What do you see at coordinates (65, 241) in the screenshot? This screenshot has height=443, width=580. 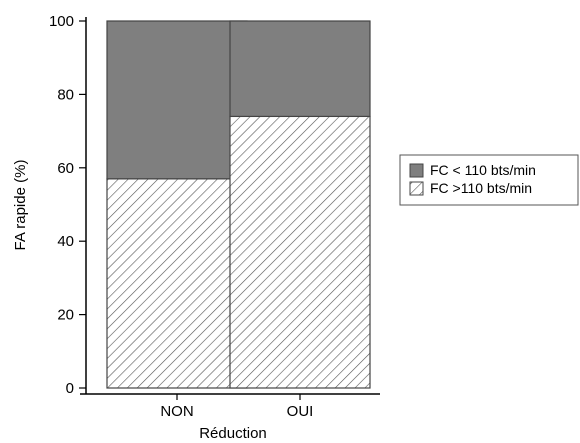 I see `y-tick-label-40: 40` at bounding box center [65, 241].